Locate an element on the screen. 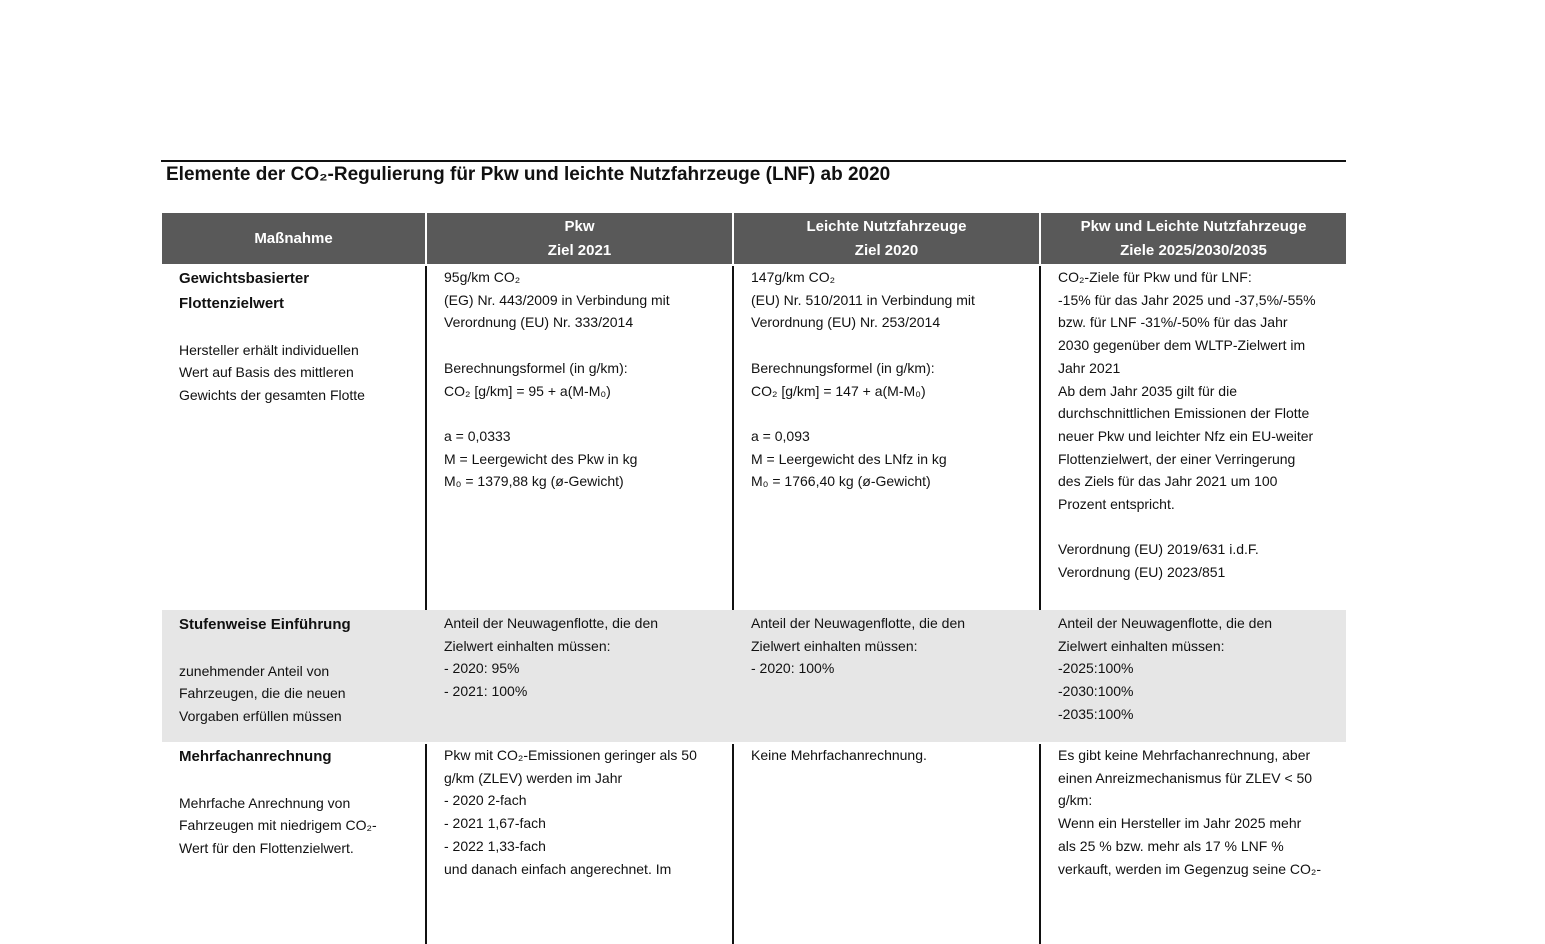 The width and height of the screenshot is (1545, 944). header-text: Maßnahme is located at coordinates (293, 238).